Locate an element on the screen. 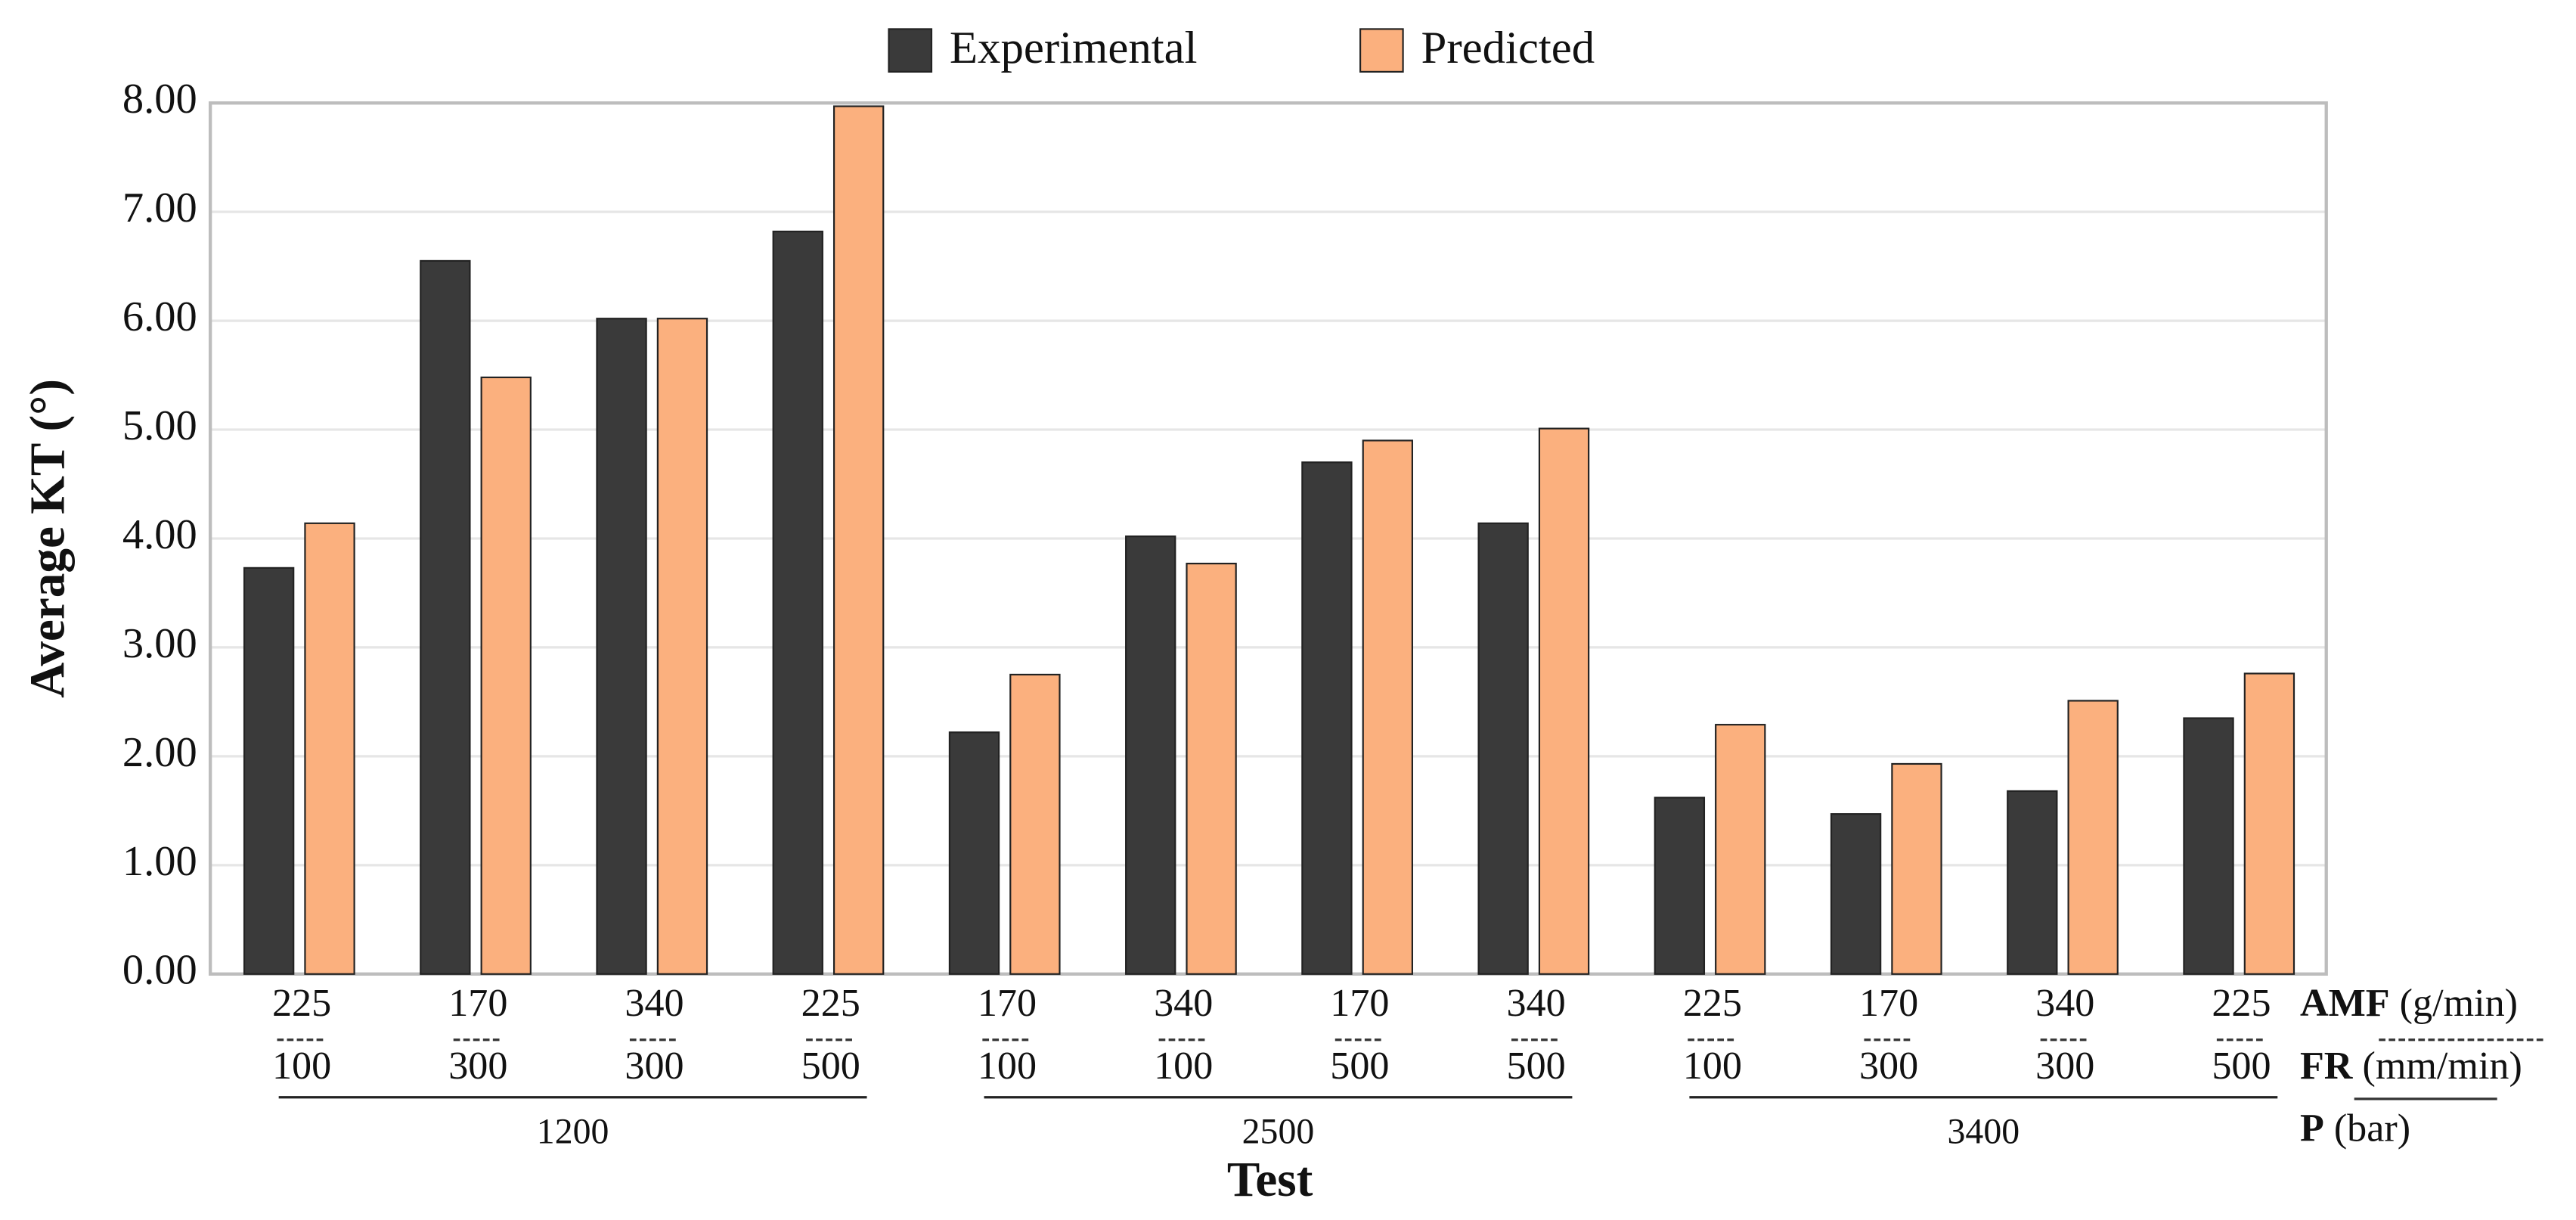 This screenshot has height=1220, width=2576. x-axis-title: Test is located at coordinates (1270, 1180).